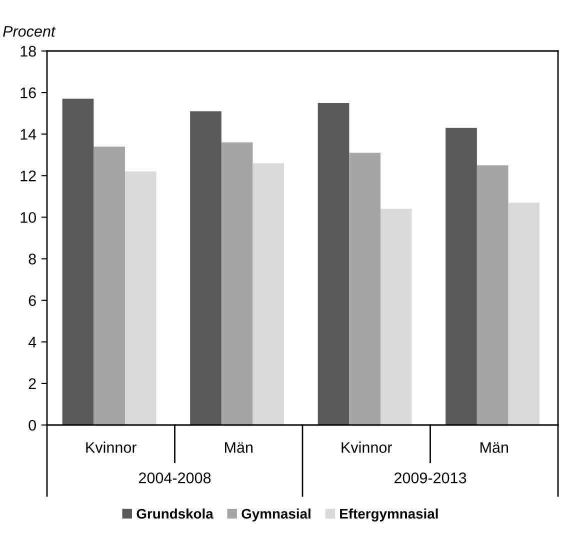  I want to click on text: 2004-2008, so click(174, 478).